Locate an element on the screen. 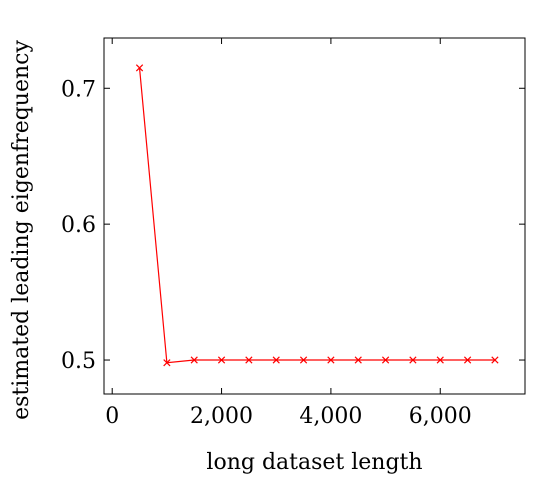  y-tick-label: 0.7 is located at coordinates (78, 89).